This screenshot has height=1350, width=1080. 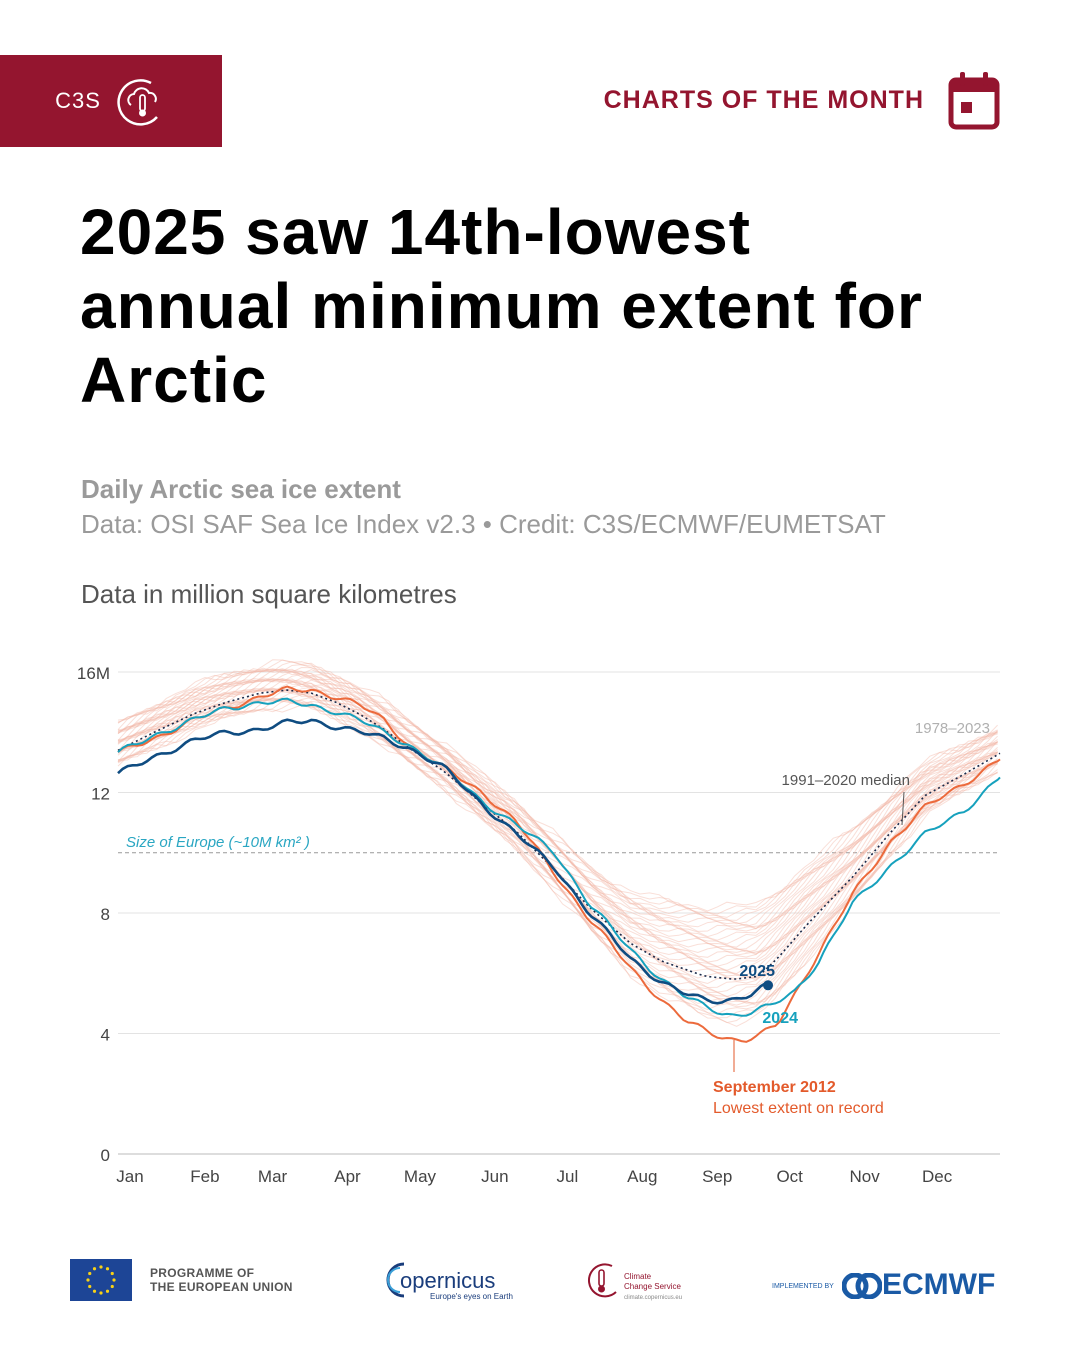 What do you see at coordinates (568, 1176) in the screenshot?
I see `x-tick-label: Jul` at bounding box center [568, 1176].